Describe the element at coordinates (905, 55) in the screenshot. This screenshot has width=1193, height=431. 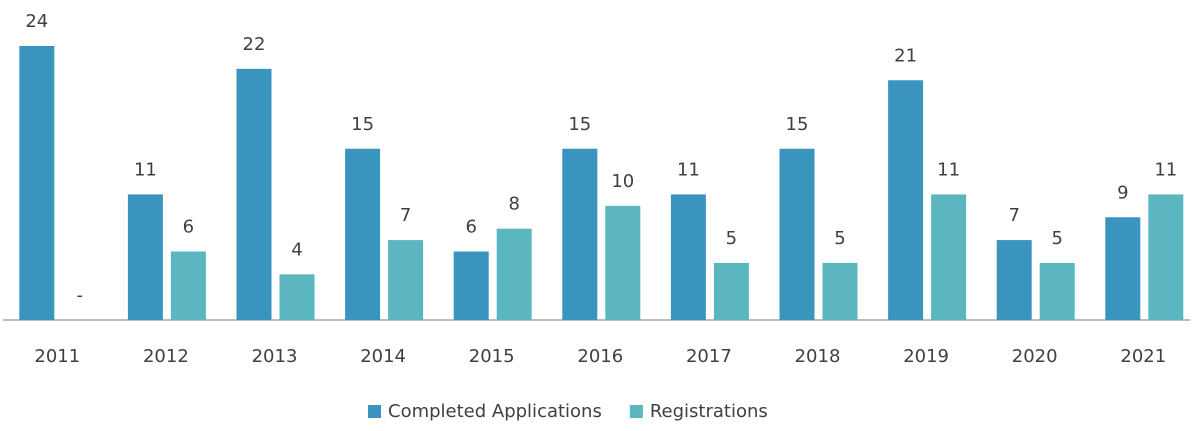
I see `data-label: 21` at that location.